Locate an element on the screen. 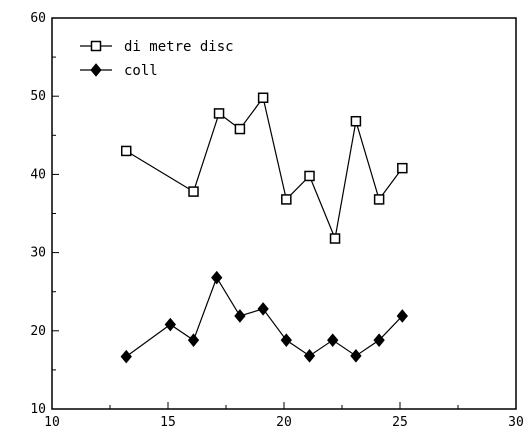 This screenshot has width=525, height=445. legend-label: di metre disc is located at coordinates (179, 47).